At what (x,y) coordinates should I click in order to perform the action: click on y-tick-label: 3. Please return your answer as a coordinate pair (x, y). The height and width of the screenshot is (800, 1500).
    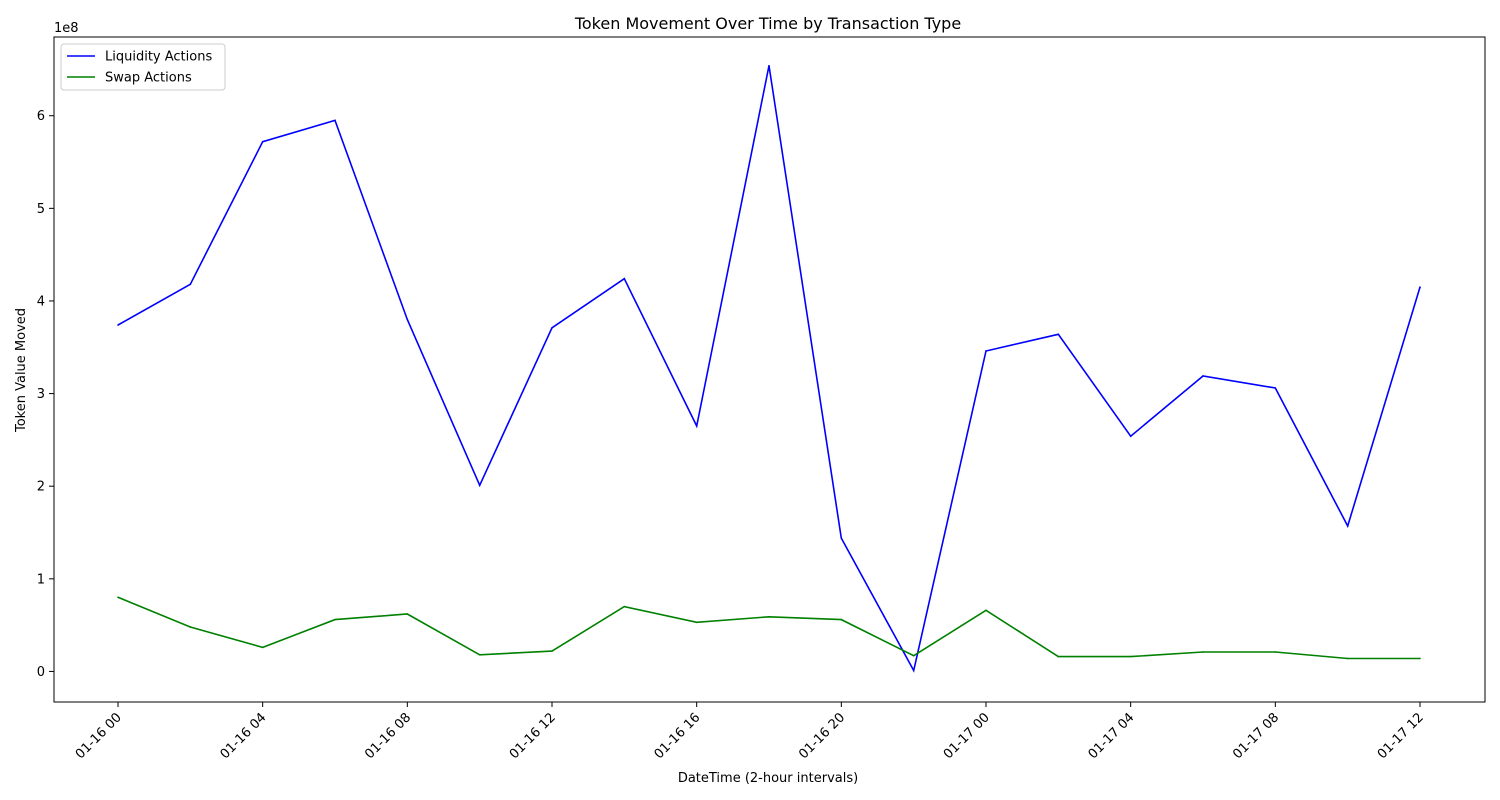
    Looking at the image, I should click on (41, 394).